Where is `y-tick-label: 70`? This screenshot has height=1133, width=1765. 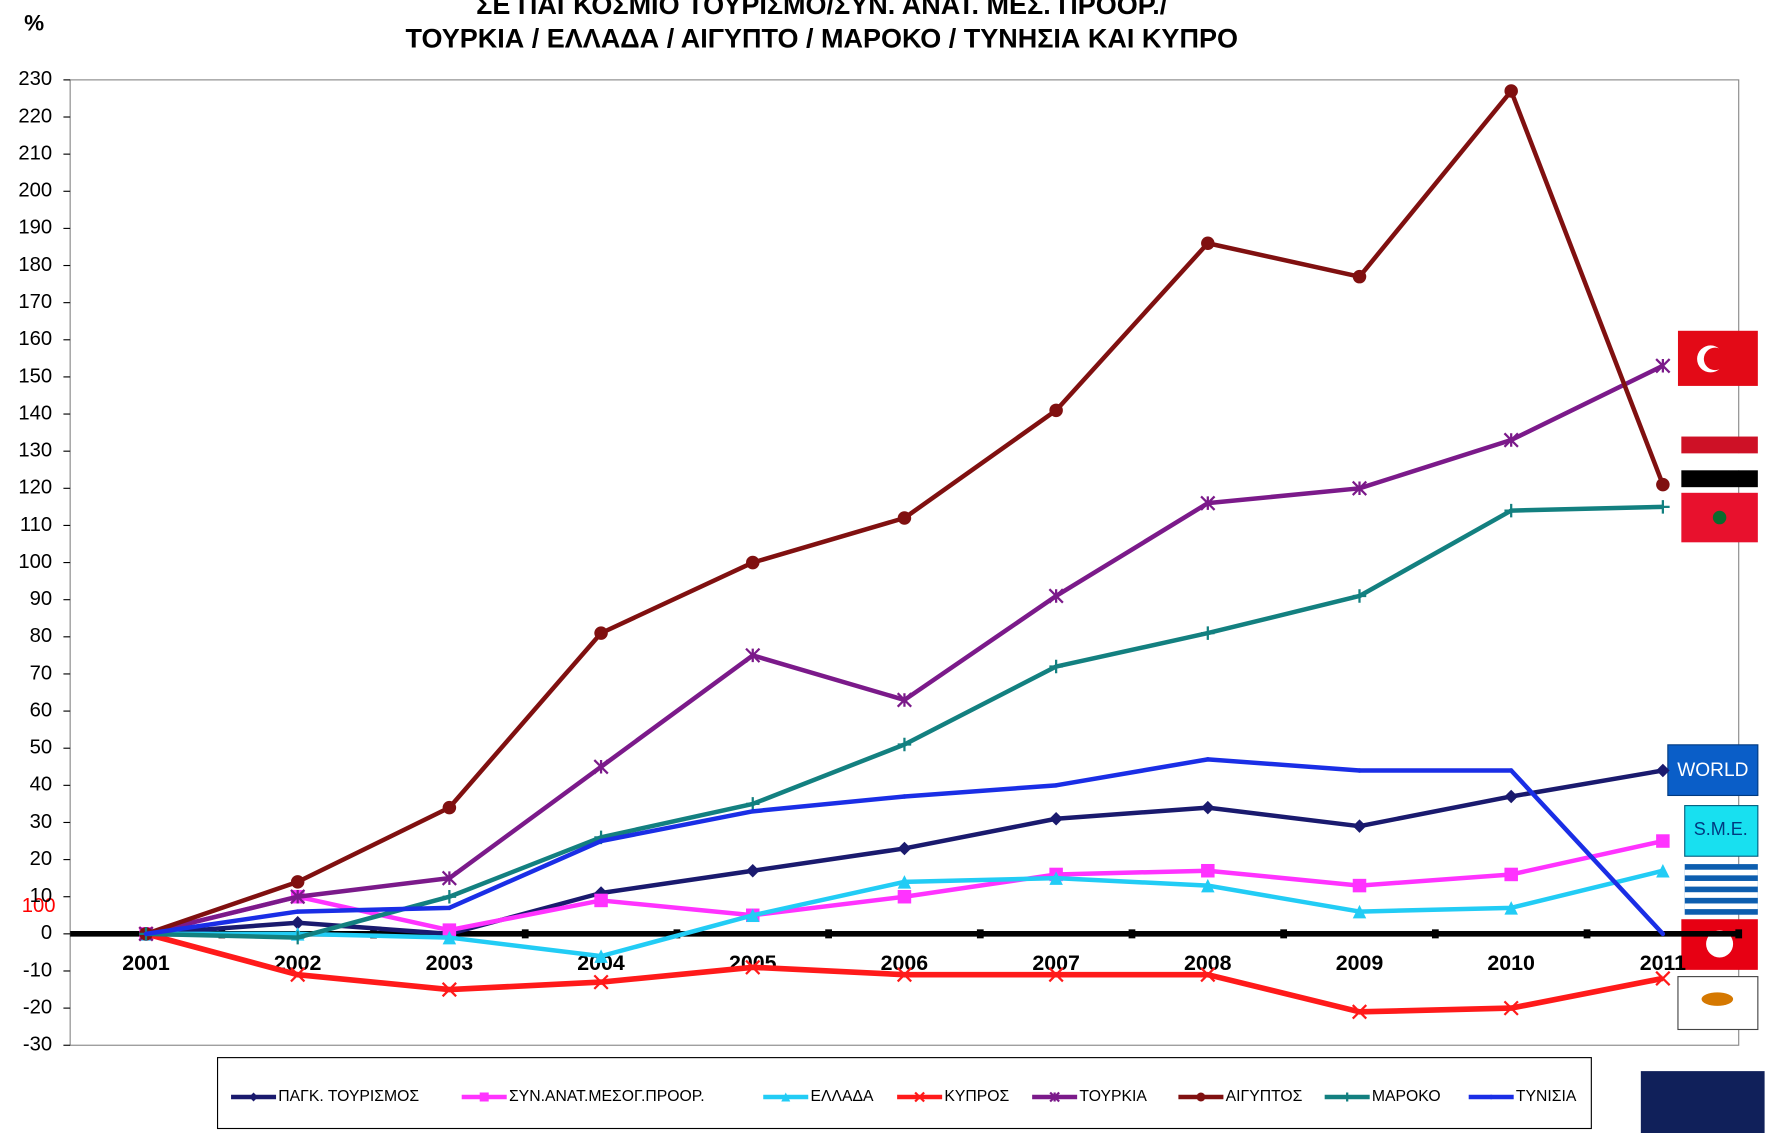 y-tick-label: 70 is located at coordinates (41, 673).